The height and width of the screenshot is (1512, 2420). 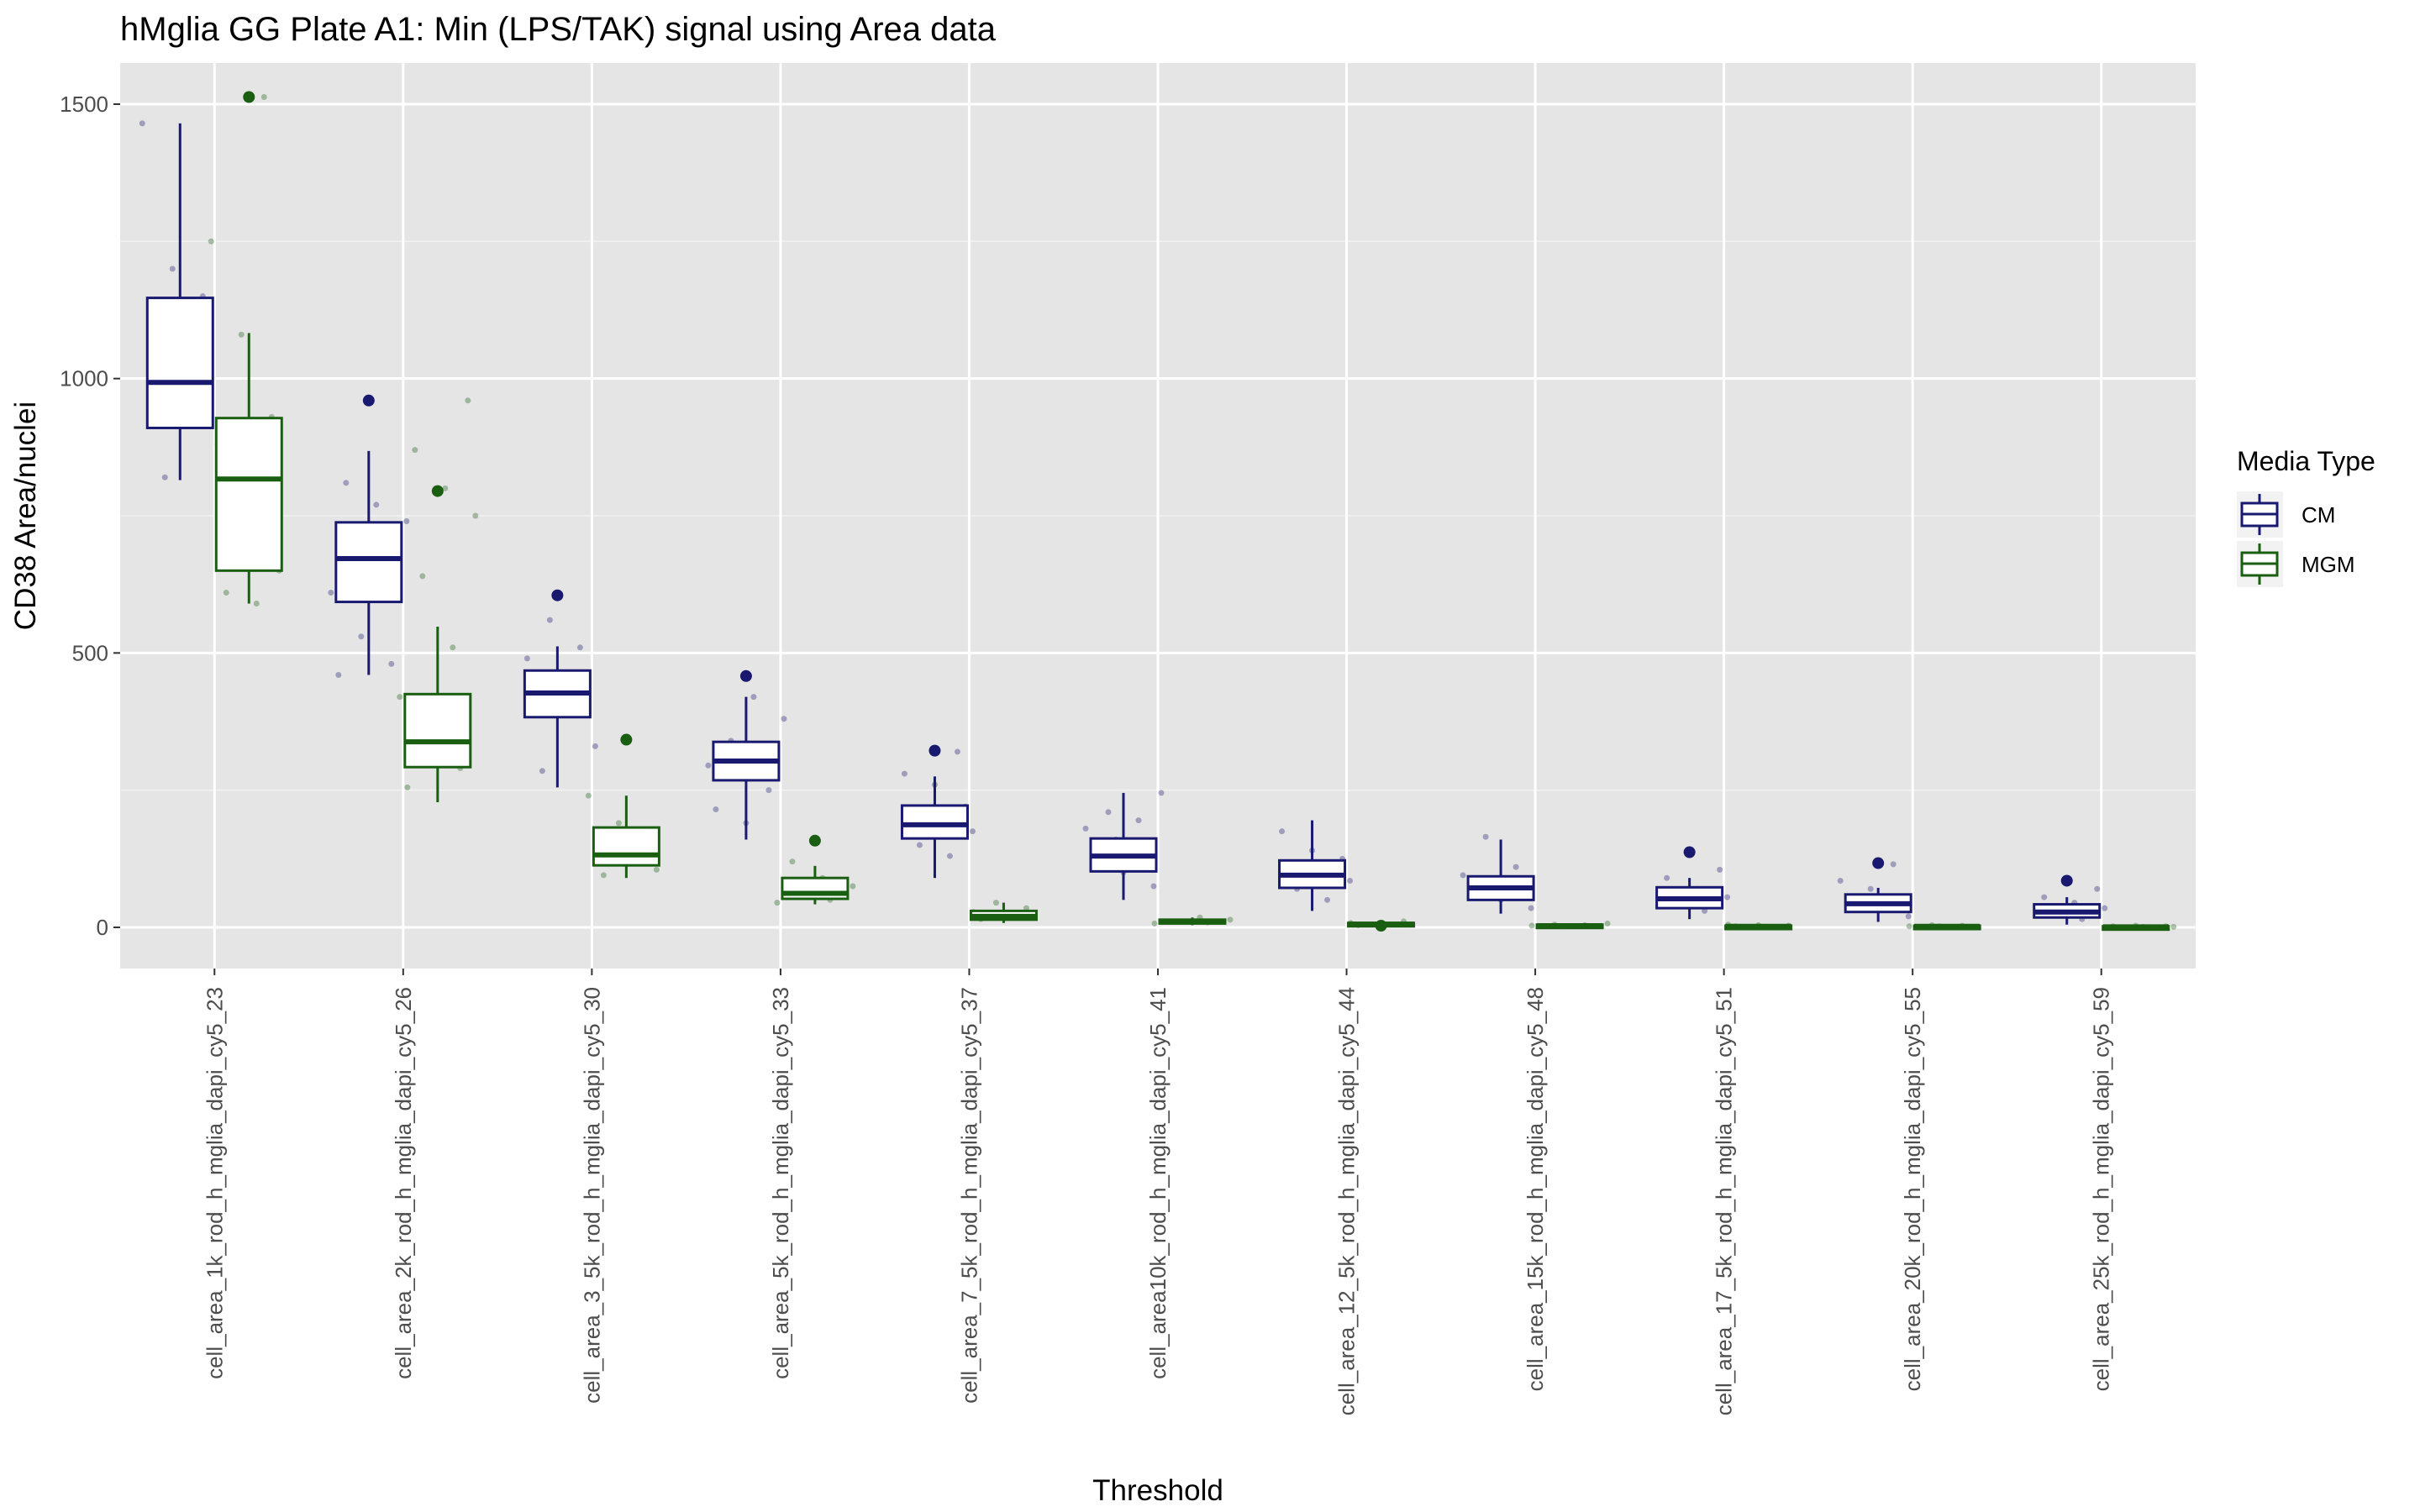 I want to click on y-tick-label: 500, so click(x=90, y=652).